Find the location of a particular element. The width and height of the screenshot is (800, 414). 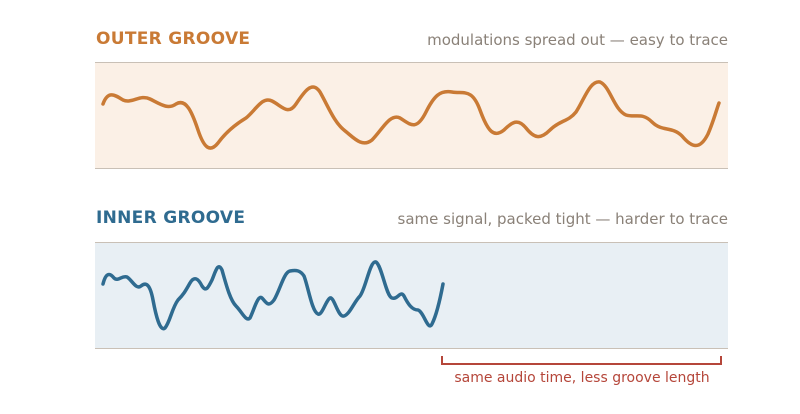

outer-groove-waveform is located at coordinates (411, 115).